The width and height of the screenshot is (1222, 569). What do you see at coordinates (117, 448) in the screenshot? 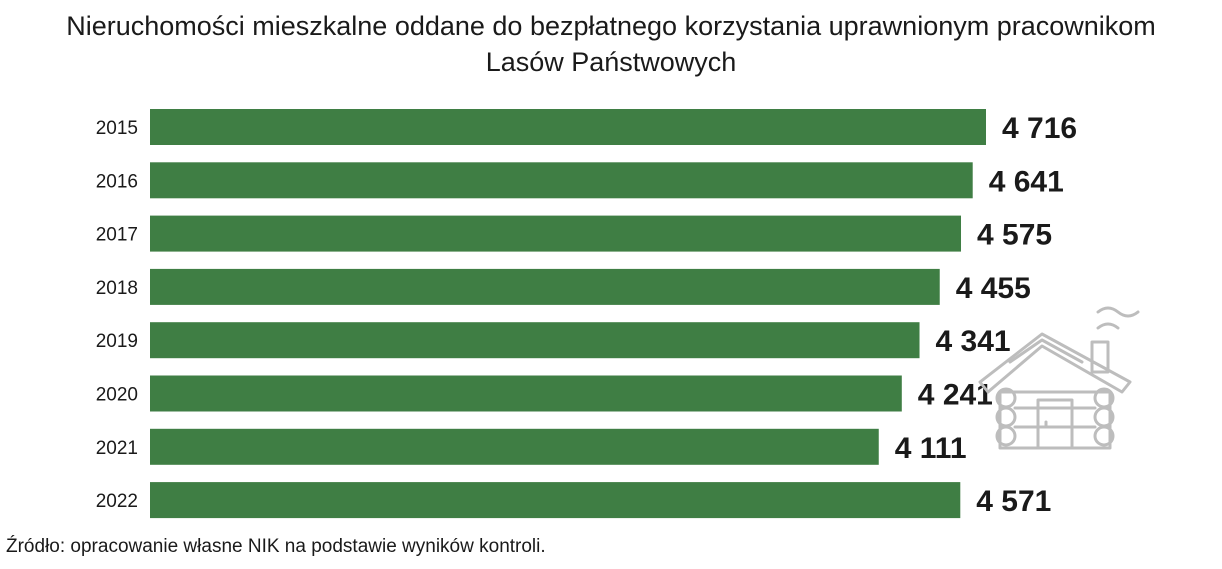
I see `category-label: 2021` at bounding box center [117, 448].